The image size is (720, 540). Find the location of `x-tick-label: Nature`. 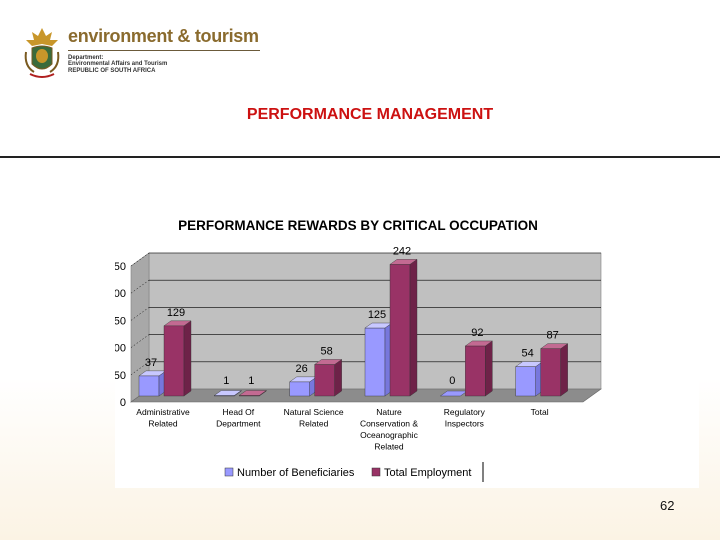

x-tick-label: Nature is located at coordinates (389, 412).